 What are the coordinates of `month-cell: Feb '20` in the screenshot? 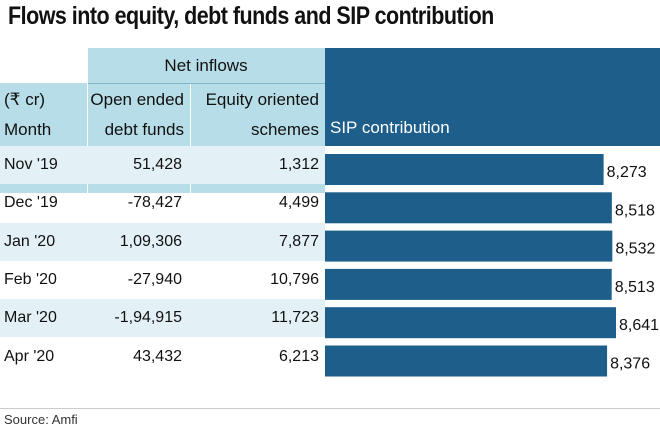 It's located at (30, 279).